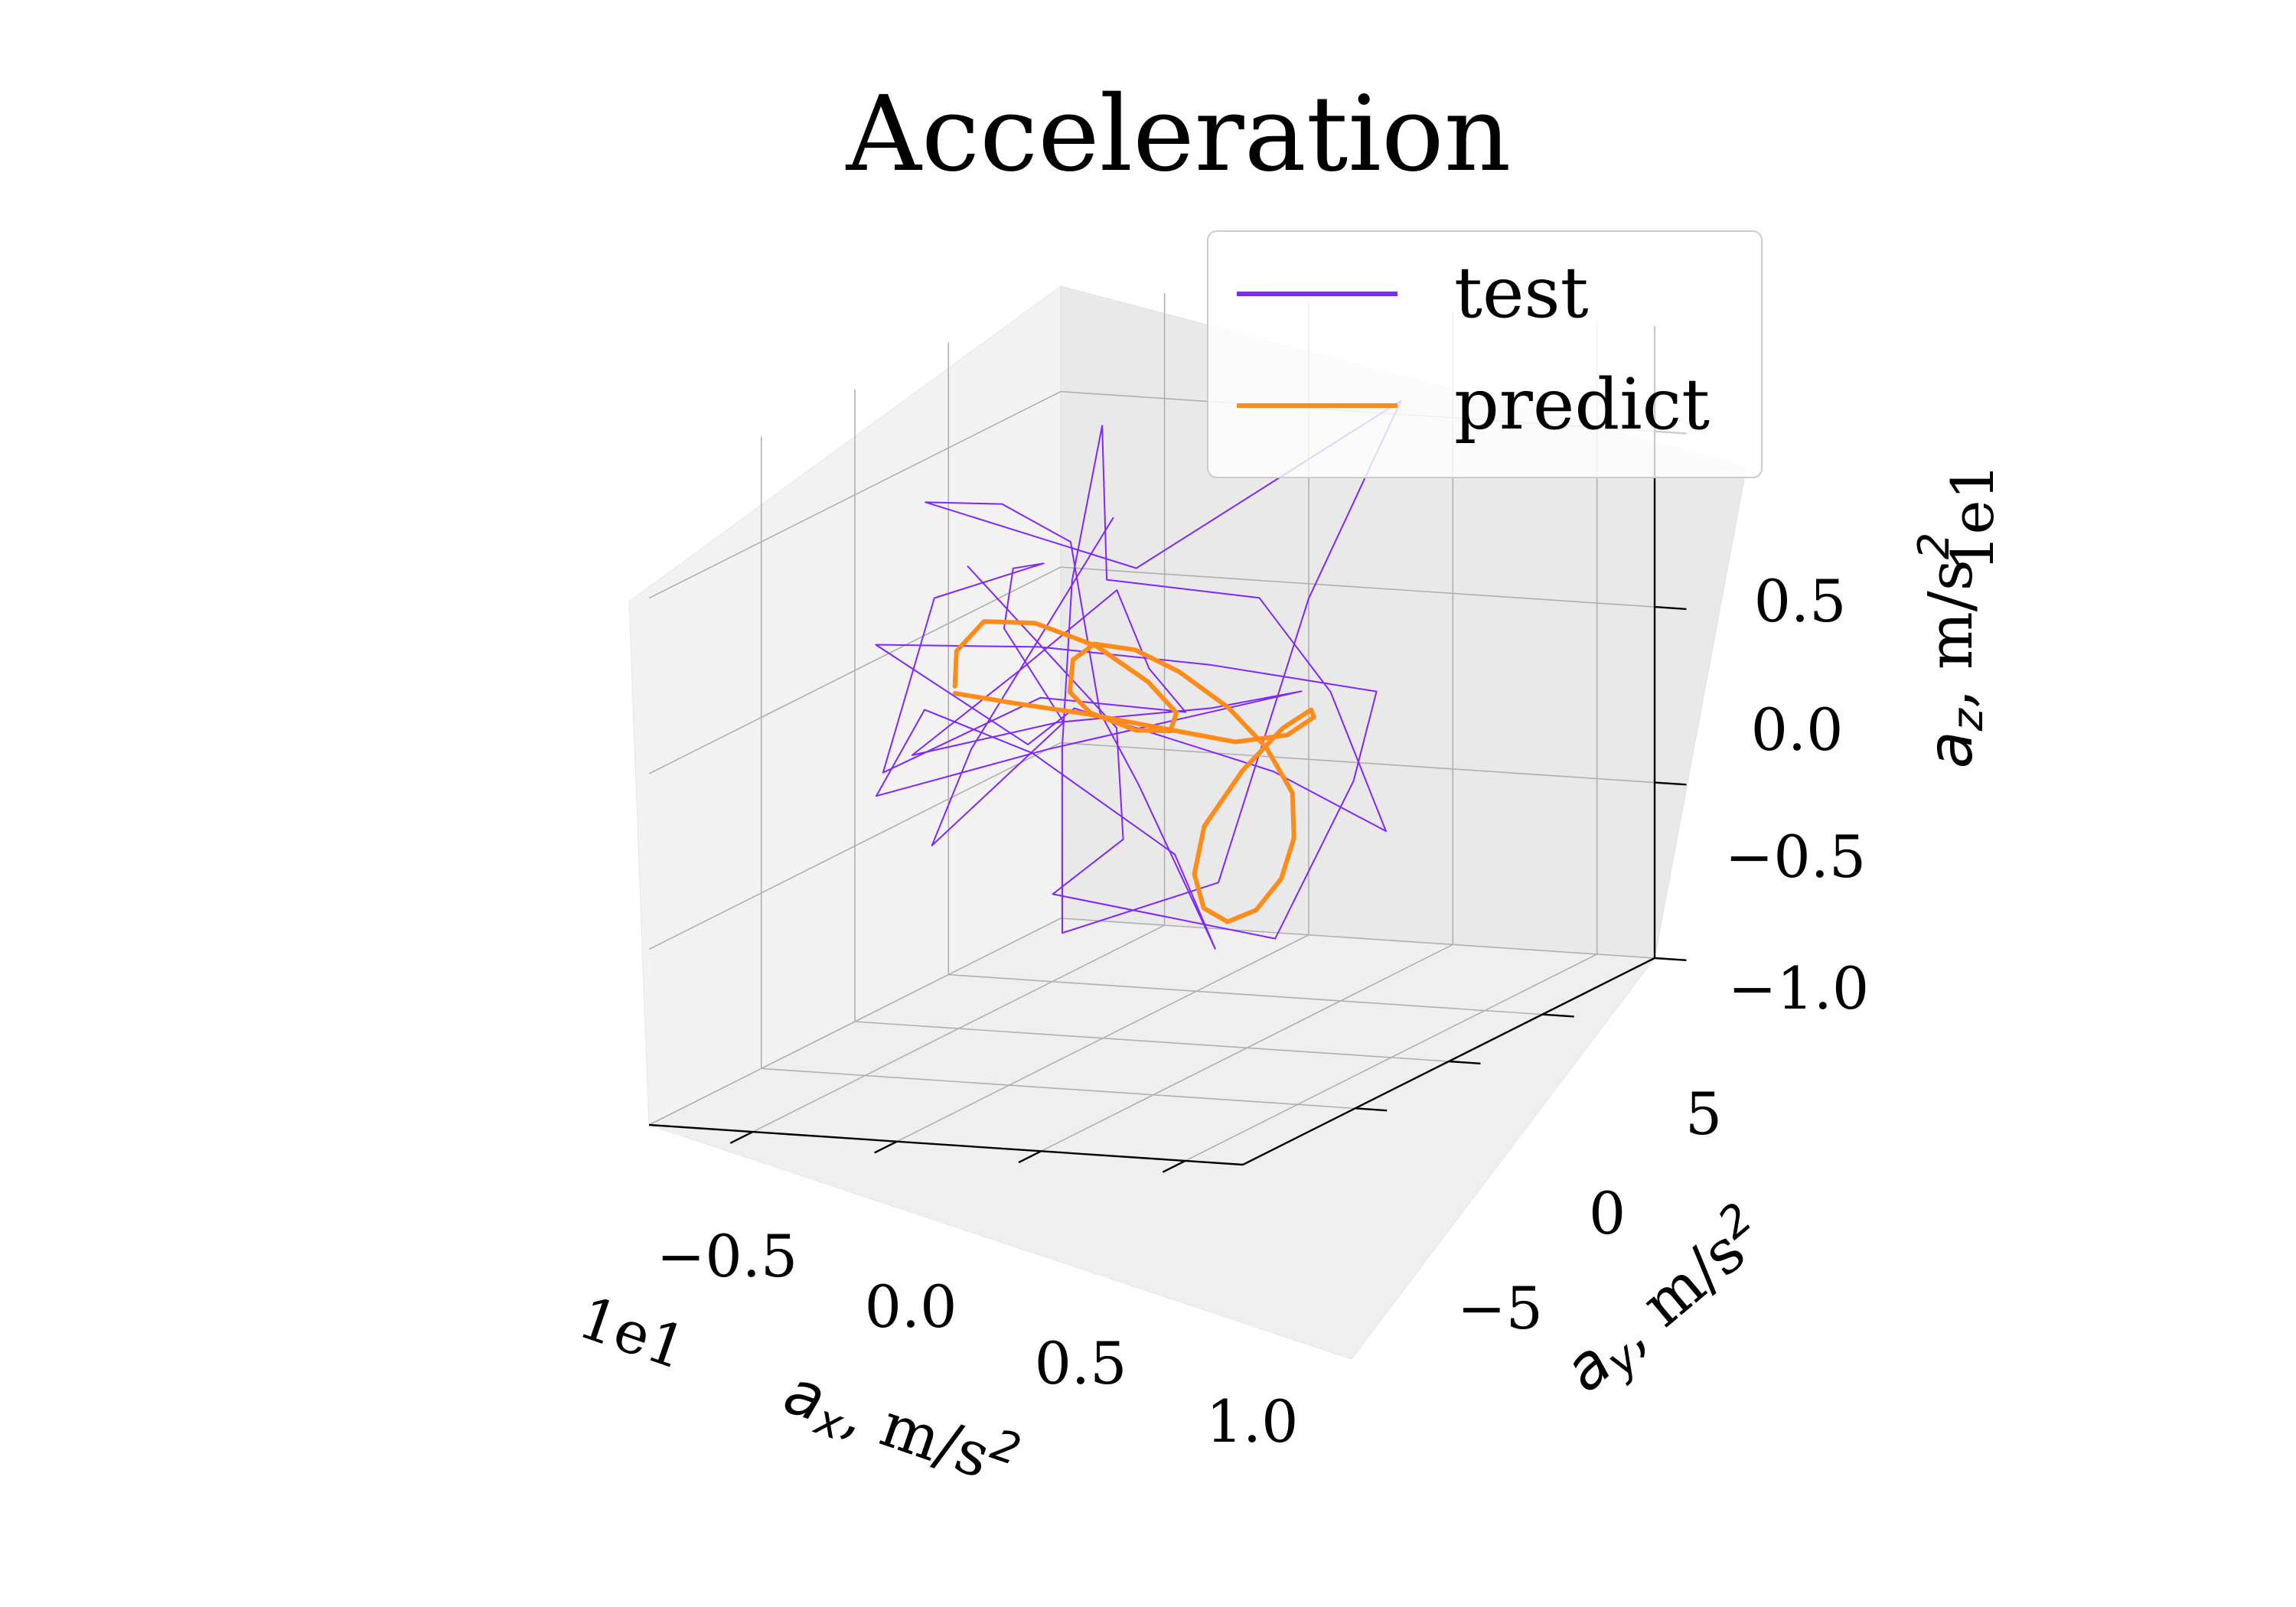  Describe the element at coordinates (1950, 750) in the screenshot. I see `z-axis-label-main: a` at that location.